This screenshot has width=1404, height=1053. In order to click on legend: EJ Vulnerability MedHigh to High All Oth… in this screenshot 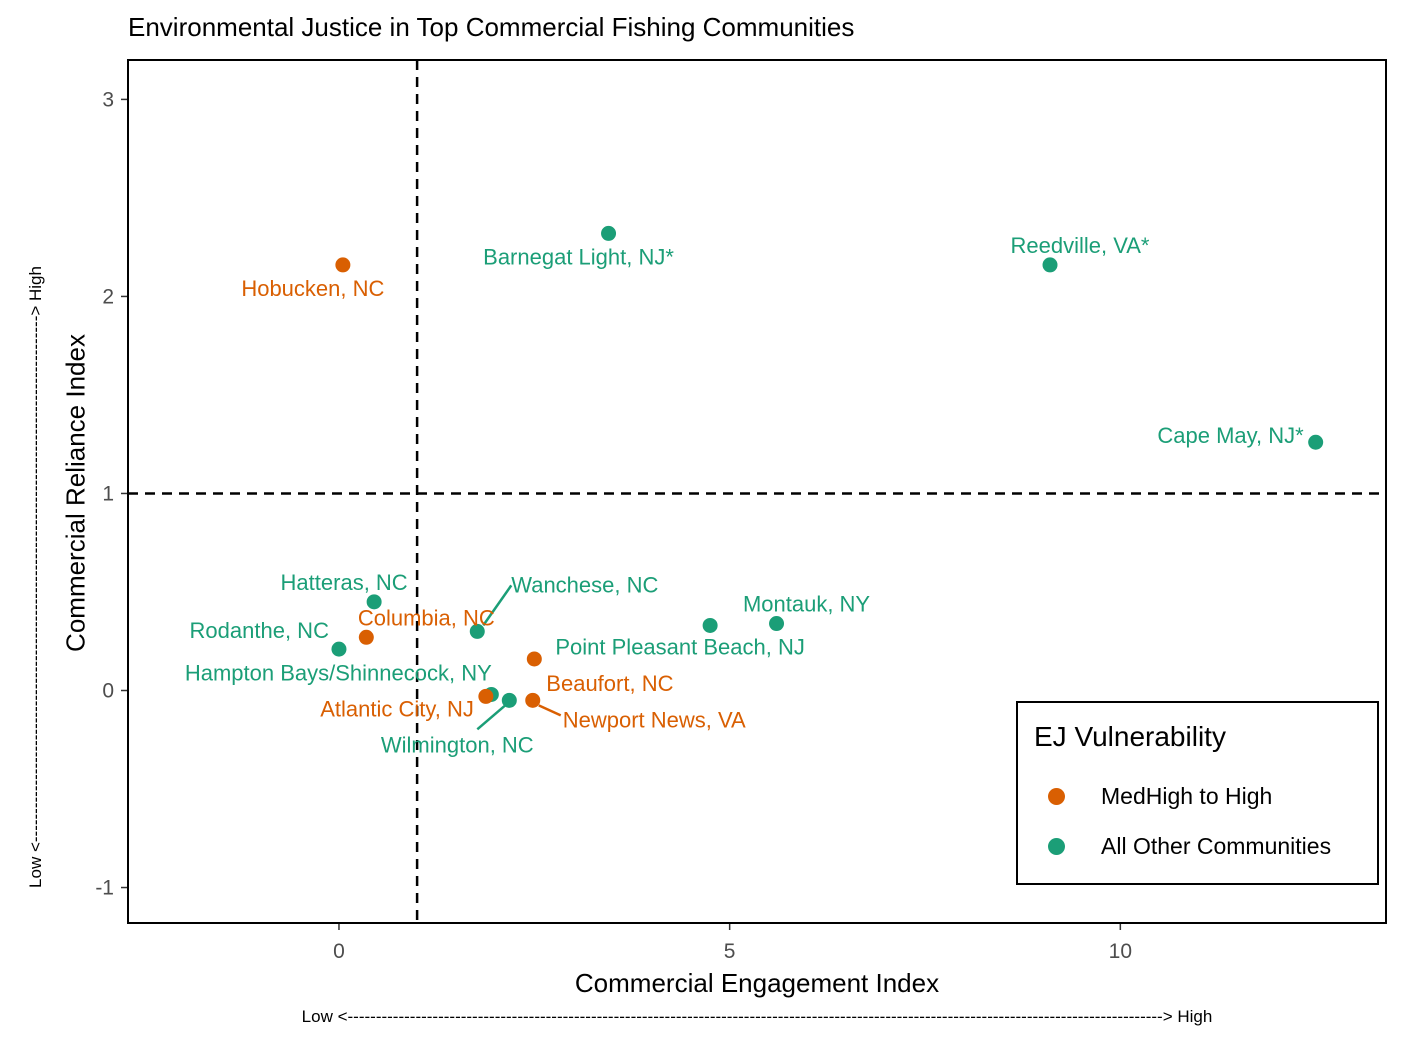, I will do `click(1197, 793)`.